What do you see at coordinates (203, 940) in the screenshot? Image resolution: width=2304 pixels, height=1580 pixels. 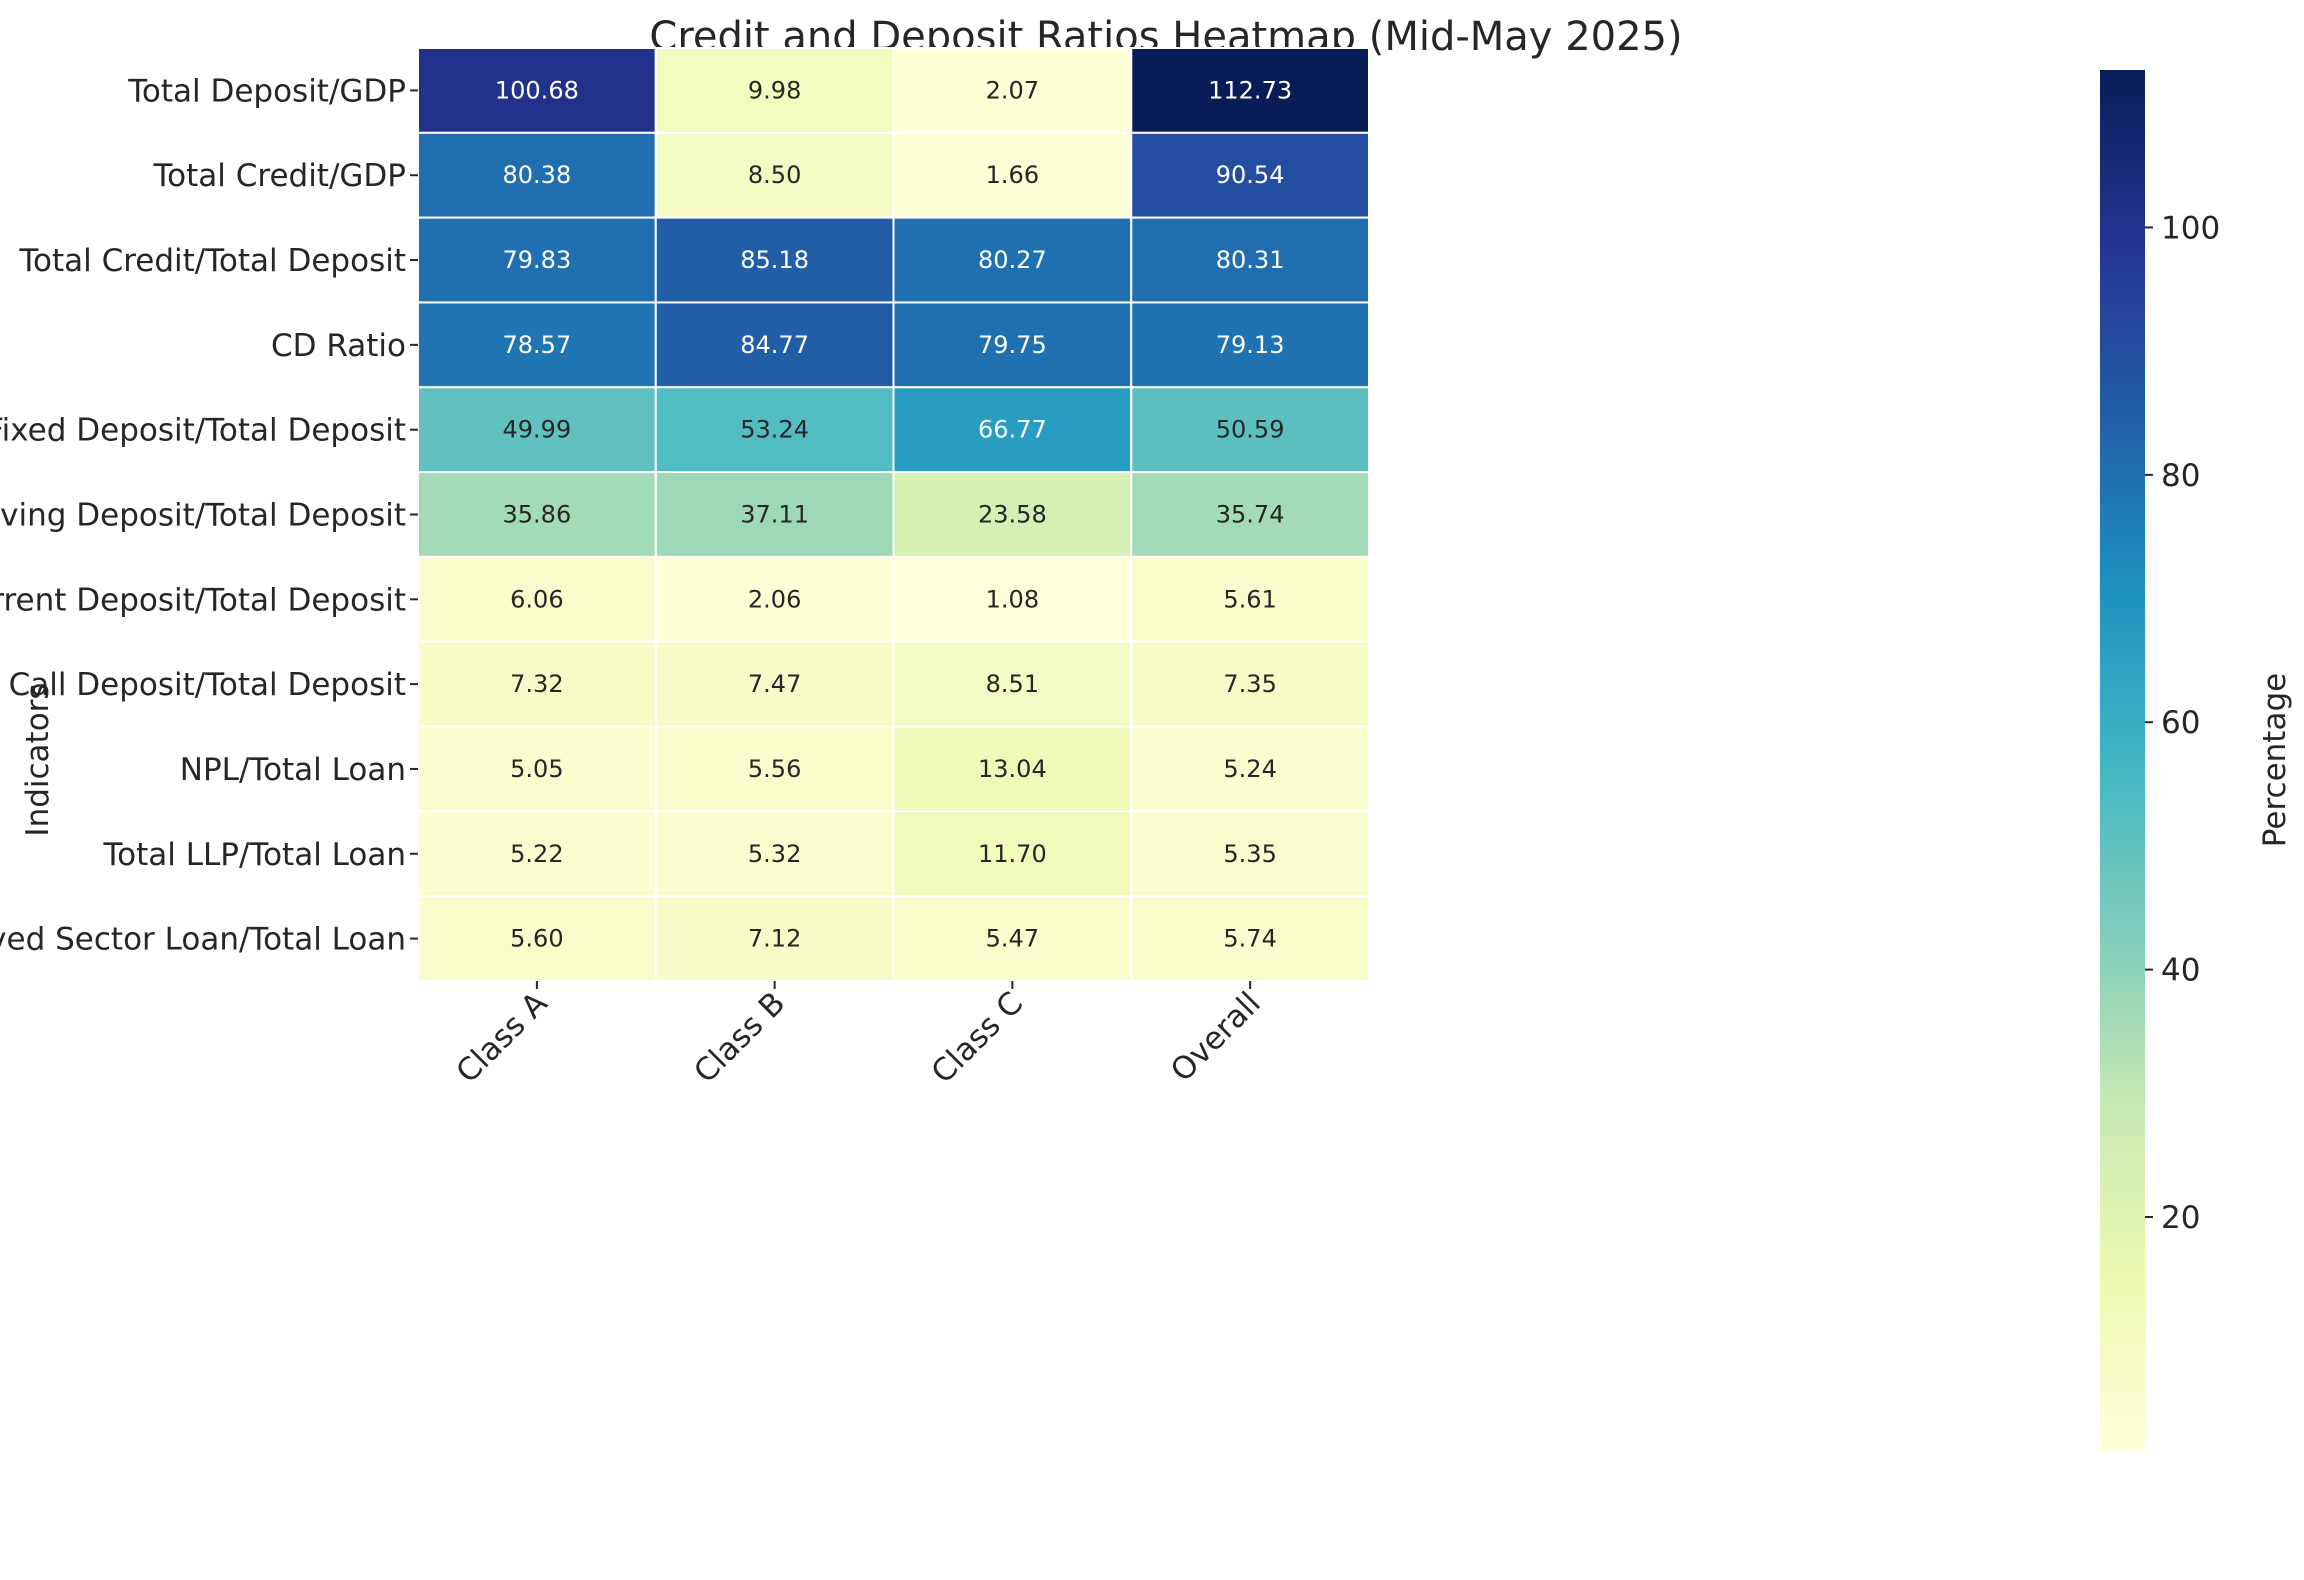 I see `y-tick-label: Deprived Sector Loan/Total Loan` at bounding box center [203, 940].